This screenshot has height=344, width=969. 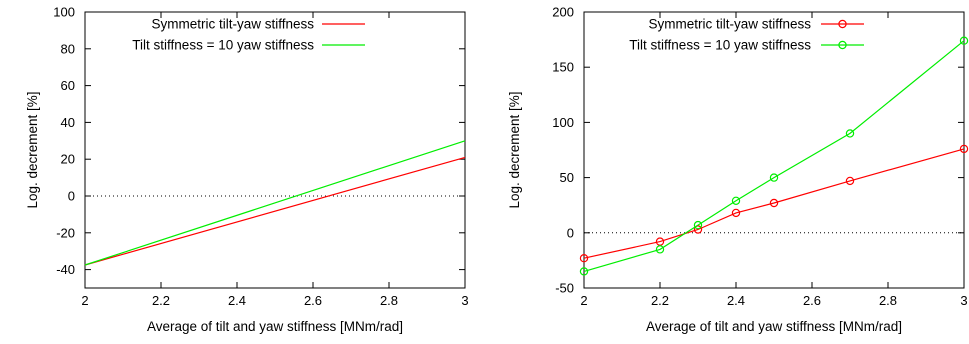 What do you see at coordinates (563, 67) in the screenshot?
I see `y-tick-label: 150` at bounding box center [563, 67].